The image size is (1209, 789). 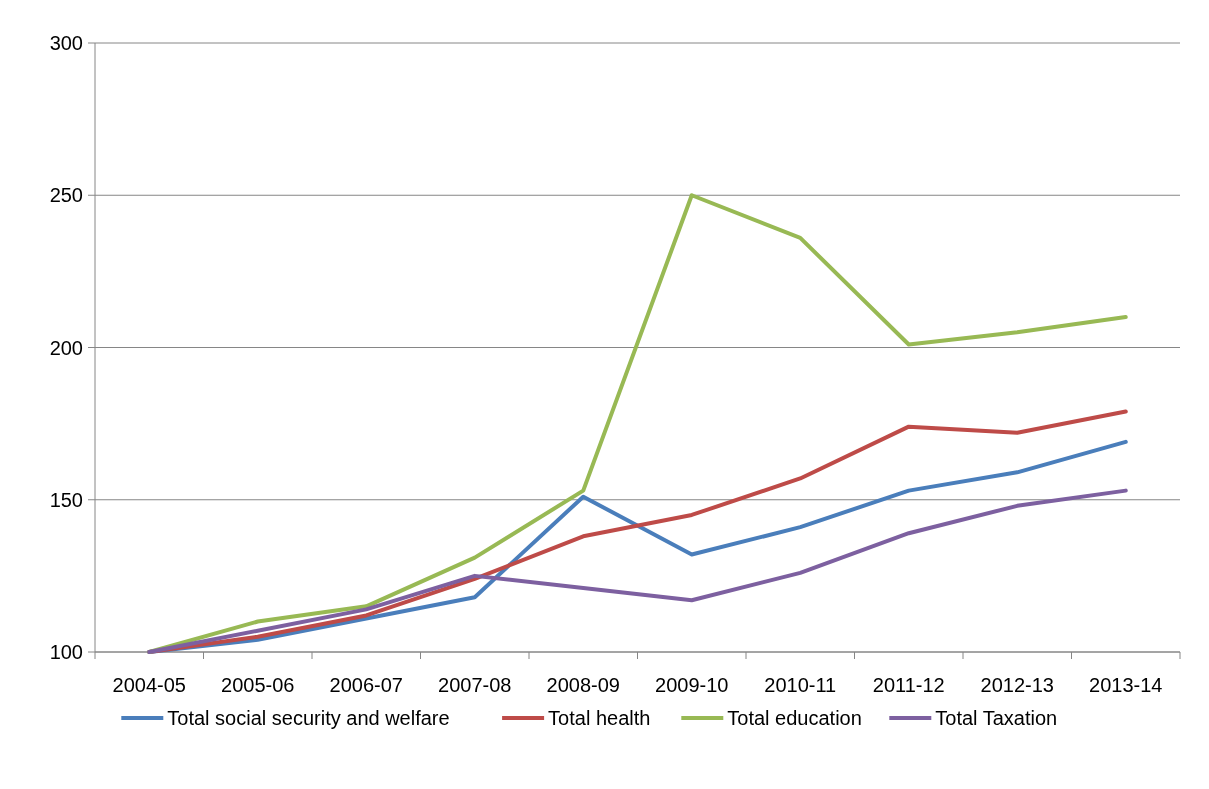 I want to click on x-tick-label: 2013-14, so click(x=1126, y=685).